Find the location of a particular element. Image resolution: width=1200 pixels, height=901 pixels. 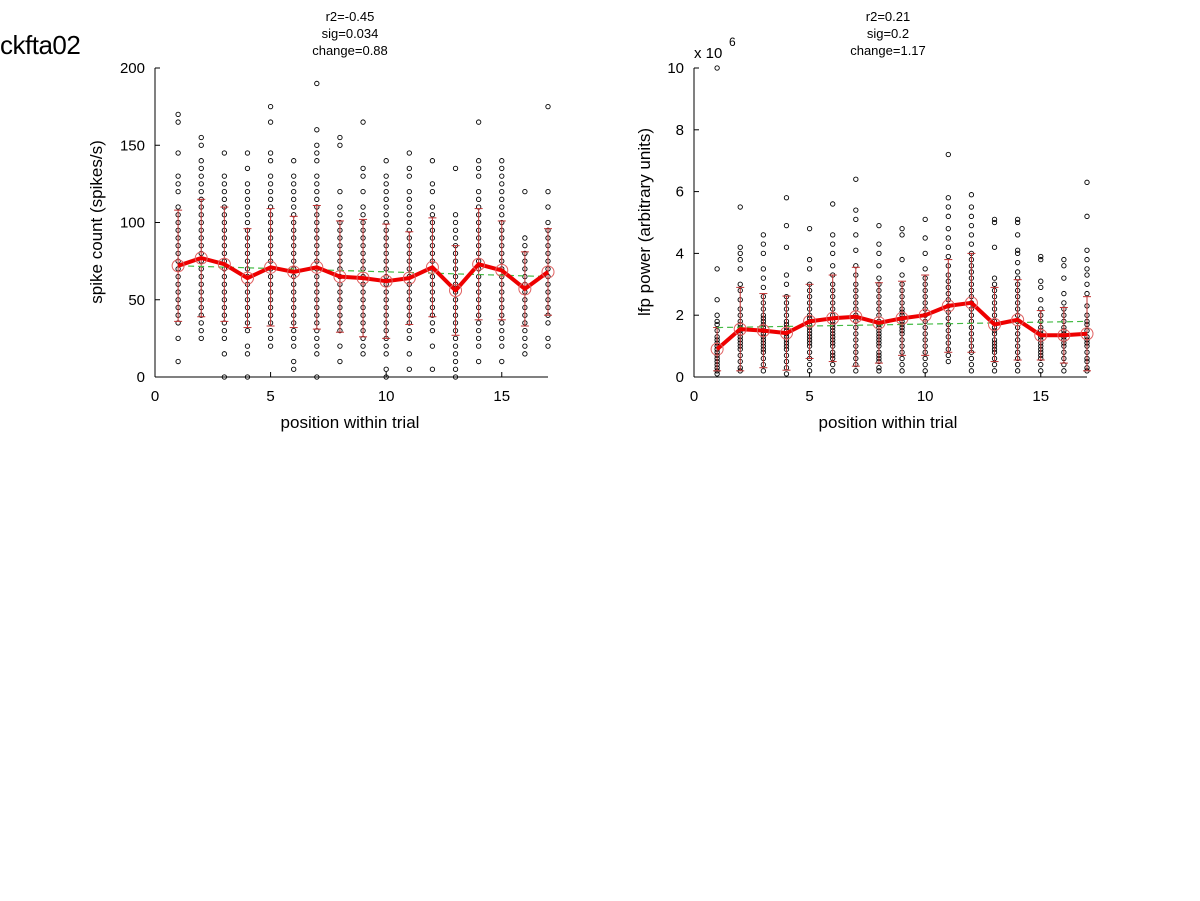

y-tick-label: 0 is located at coordinates (141, 377).